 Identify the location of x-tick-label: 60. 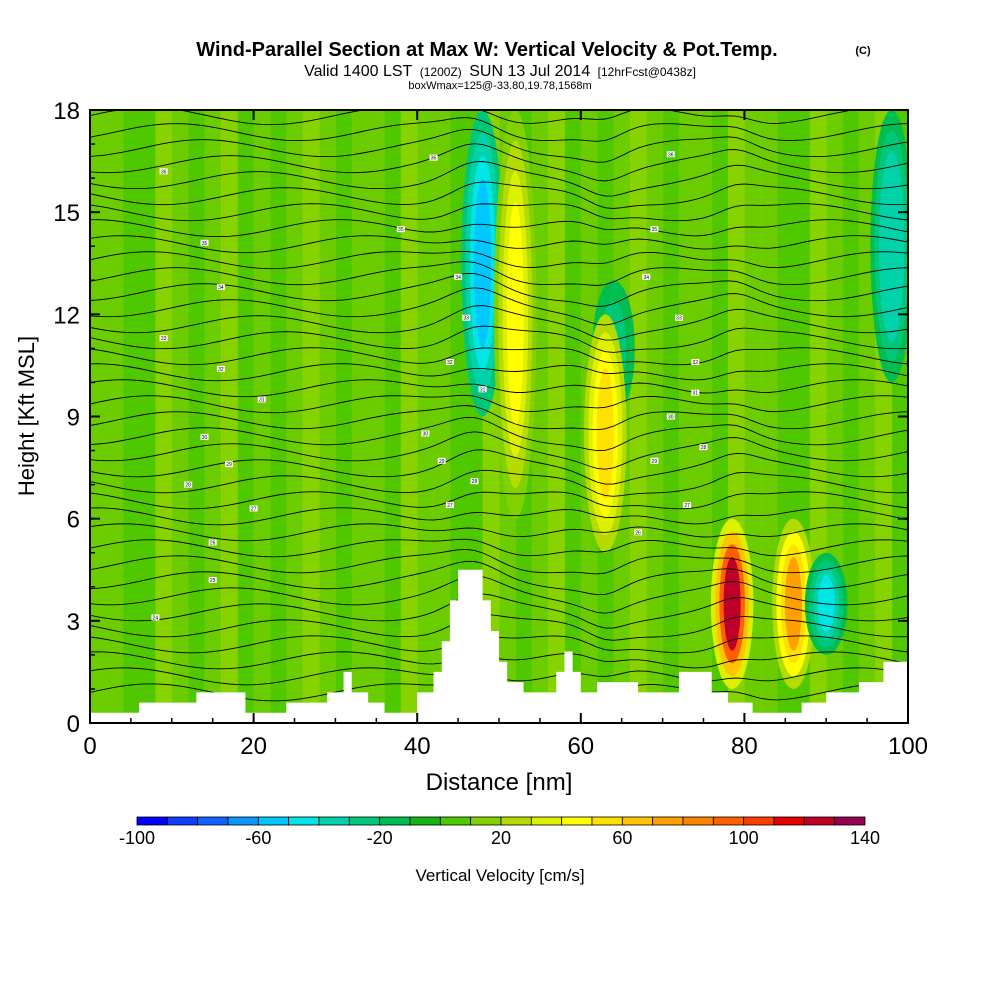
(580, 746).